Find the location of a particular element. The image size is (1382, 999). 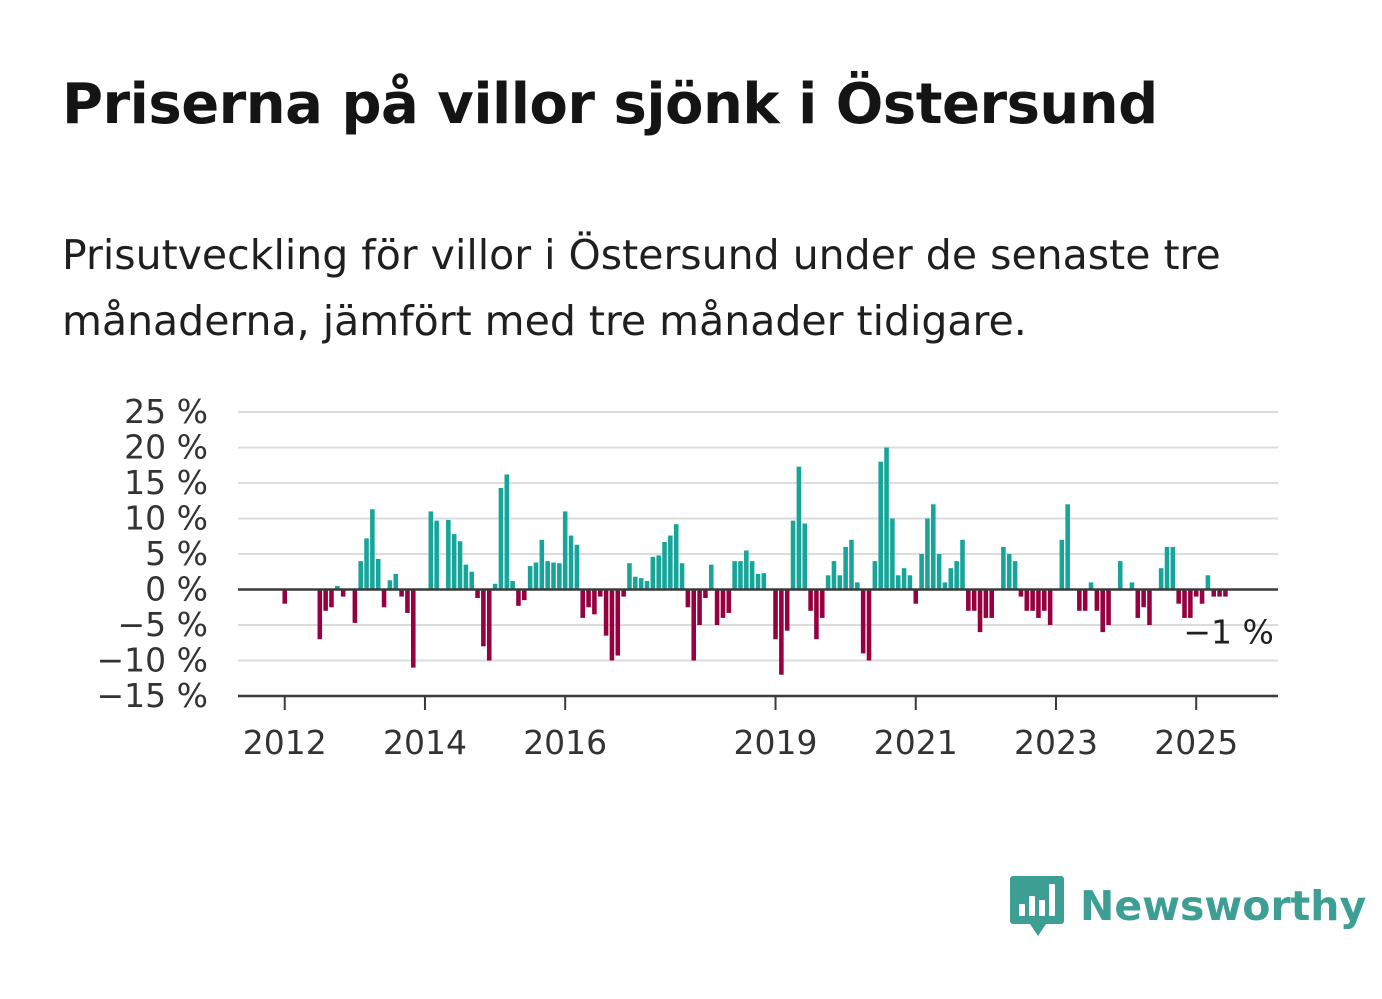

x-tick-label: 2012 is located at coordinates (285, 742).